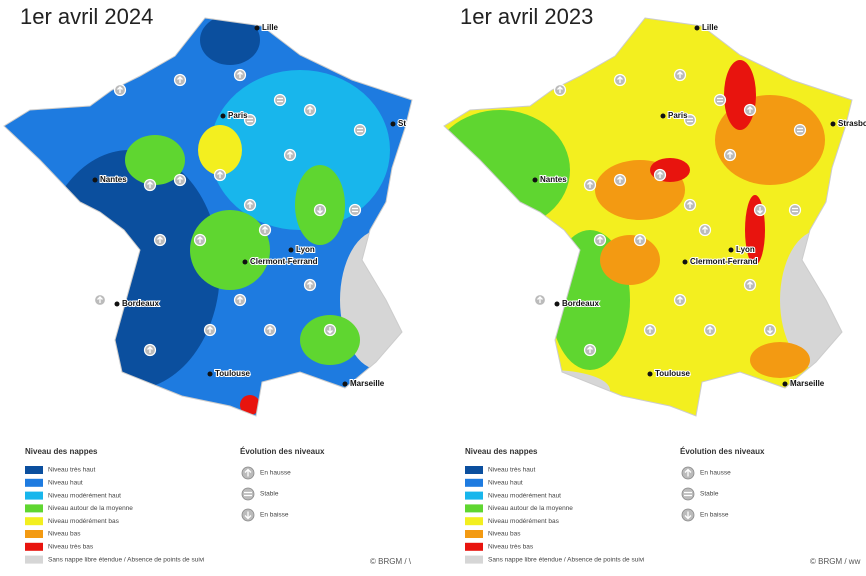 This screenshot has height=576, width=866. What do you see at coordinates (305, 249) in the screenshot?
I see `city-label: Lyon` at bounding box center [305, 249].